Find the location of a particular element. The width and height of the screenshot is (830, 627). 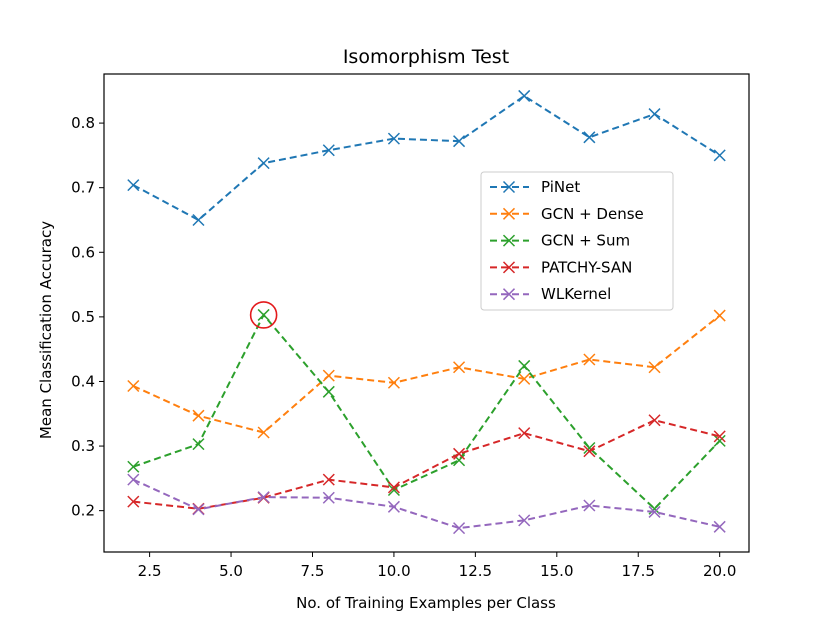

y-tick-label: 0.3 is located at coordinates (83, 446).